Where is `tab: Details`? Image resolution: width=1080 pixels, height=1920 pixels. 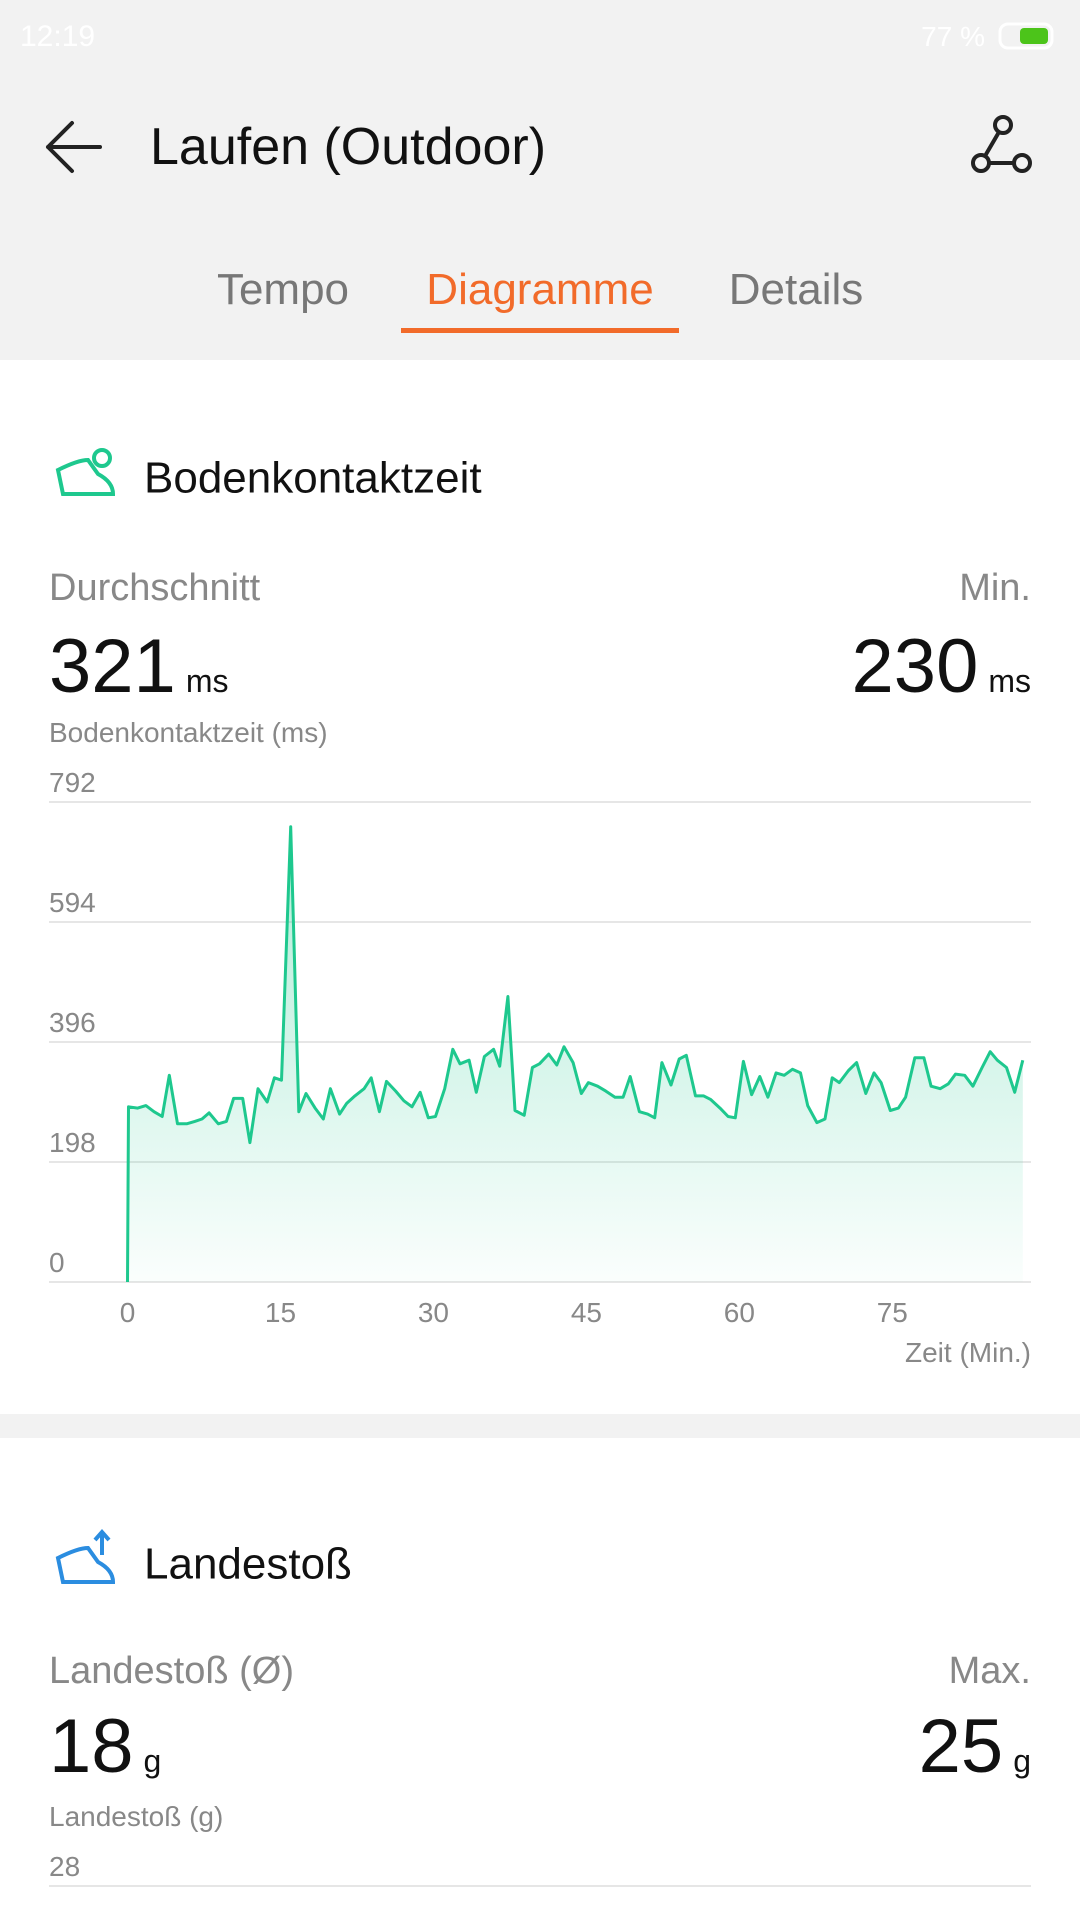
tab: Details is located at coordinates (796, 289).